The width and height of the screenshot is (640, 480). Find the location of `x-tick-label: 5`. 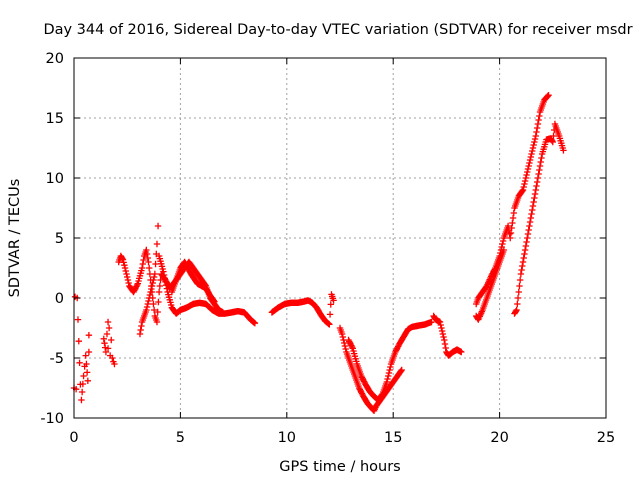

x-tick-label: 5 is located at coordinates (180, 438).